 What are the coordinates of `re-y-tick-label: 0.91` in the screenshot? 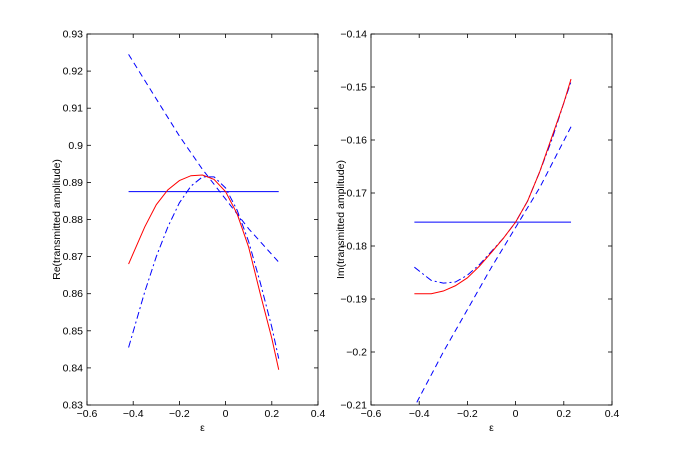 It's located at (73, 109).